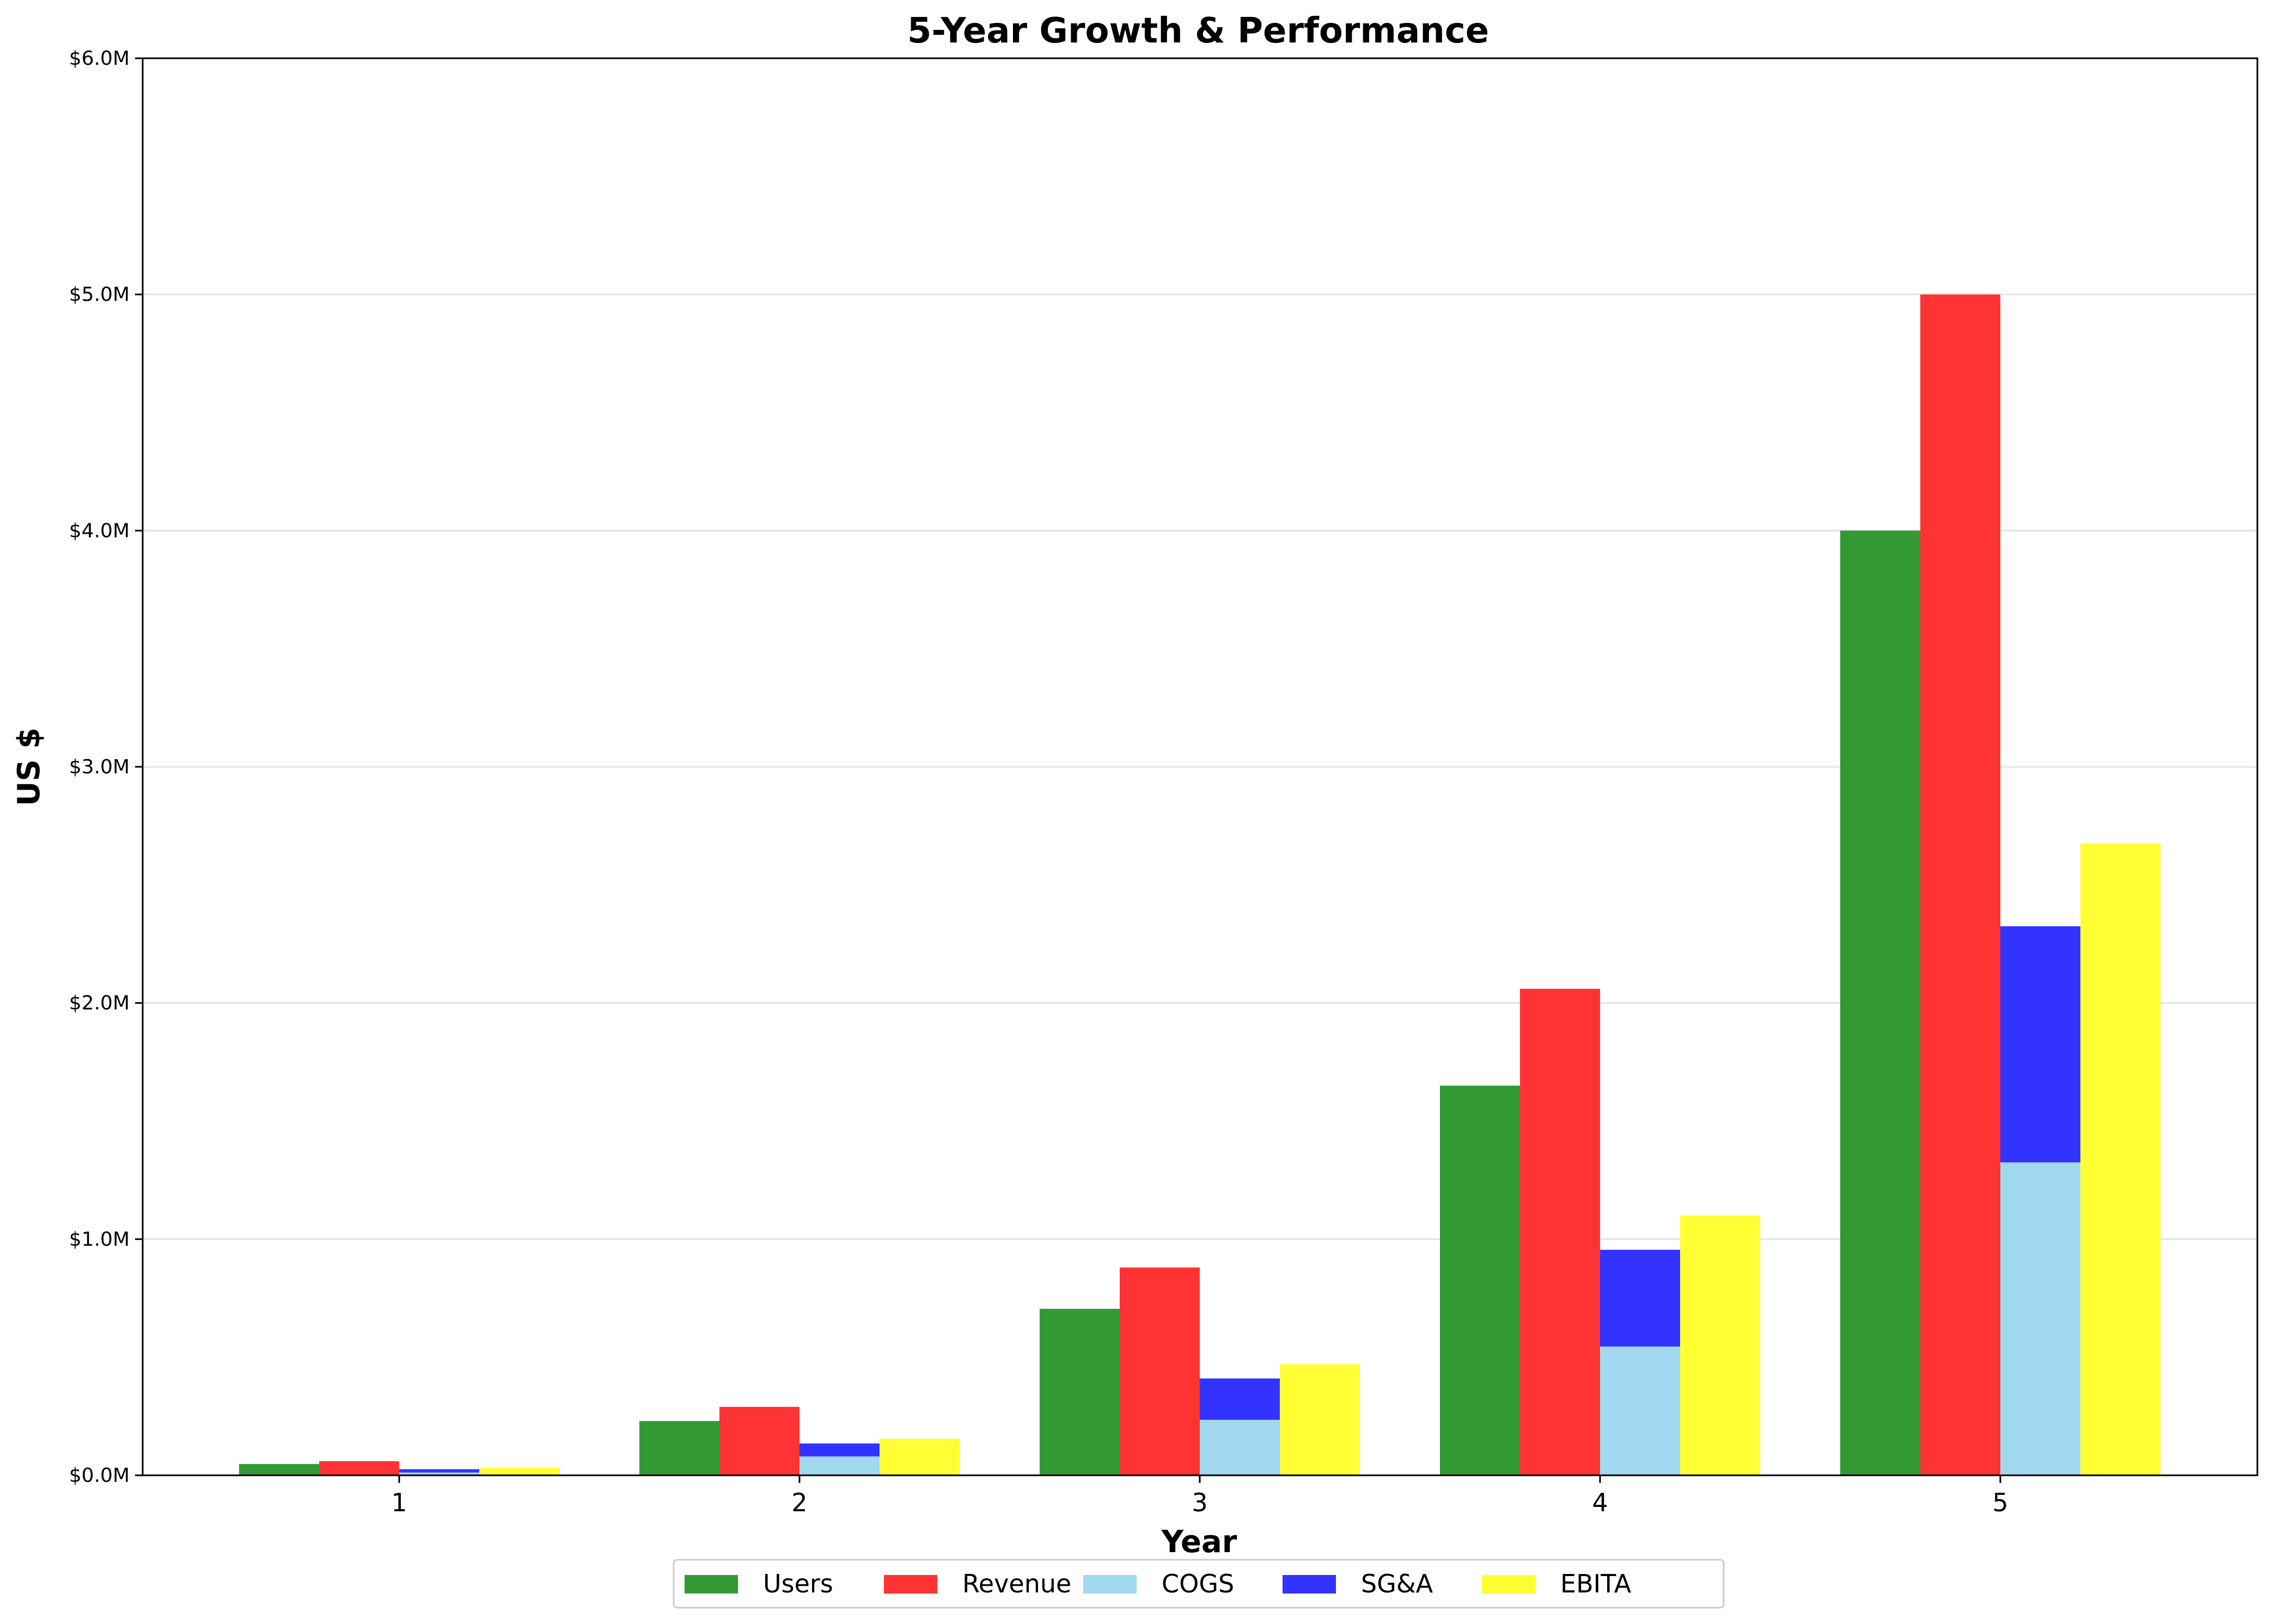 The height and width of the screenshot is (1624, 2271). Describe the element at coordinates (99, 1003) in the screenshot. I see `y-tick-label: $2.0M` at that location.